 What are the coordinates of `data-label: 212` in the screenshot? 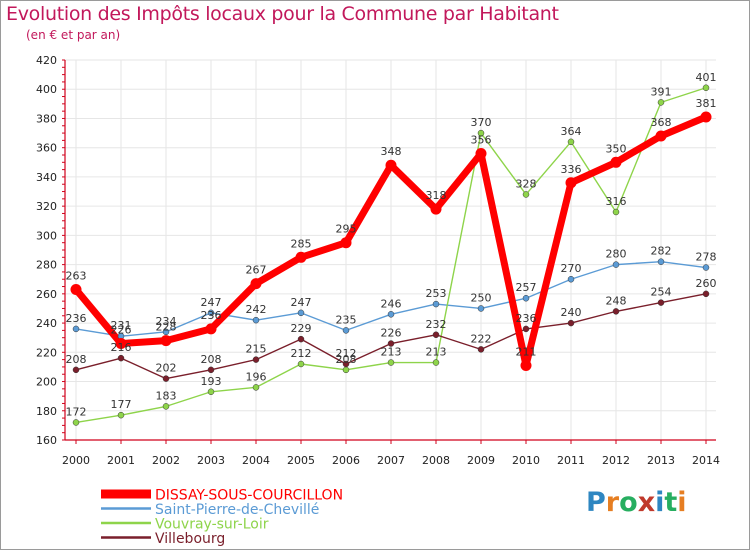 It's located at (346, 353).